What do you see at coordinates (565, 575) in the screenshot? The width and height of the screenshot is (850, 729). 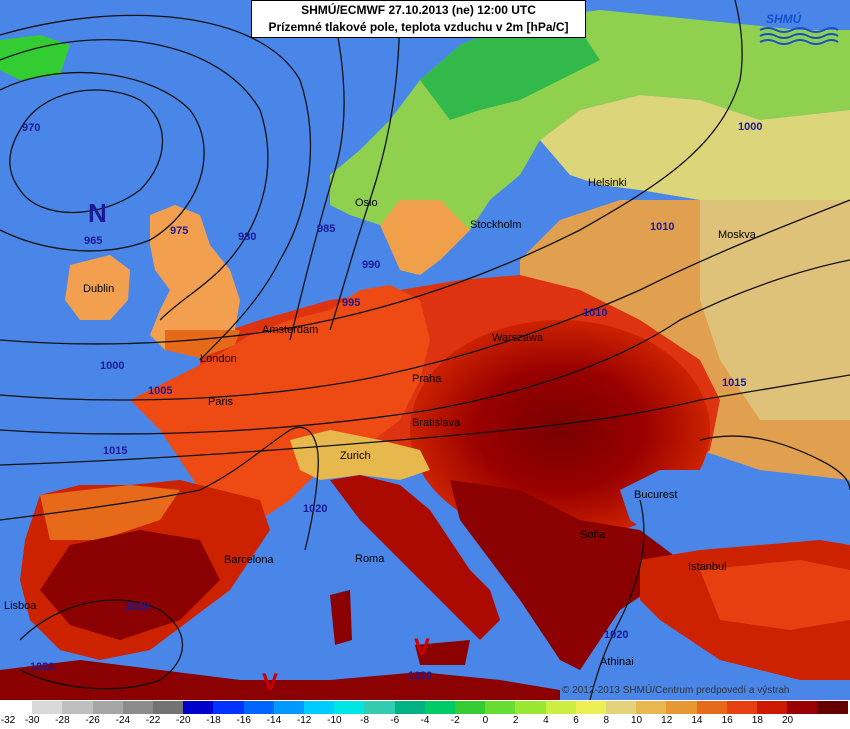 I see `land-balkans` at bounding box center [565, 575].